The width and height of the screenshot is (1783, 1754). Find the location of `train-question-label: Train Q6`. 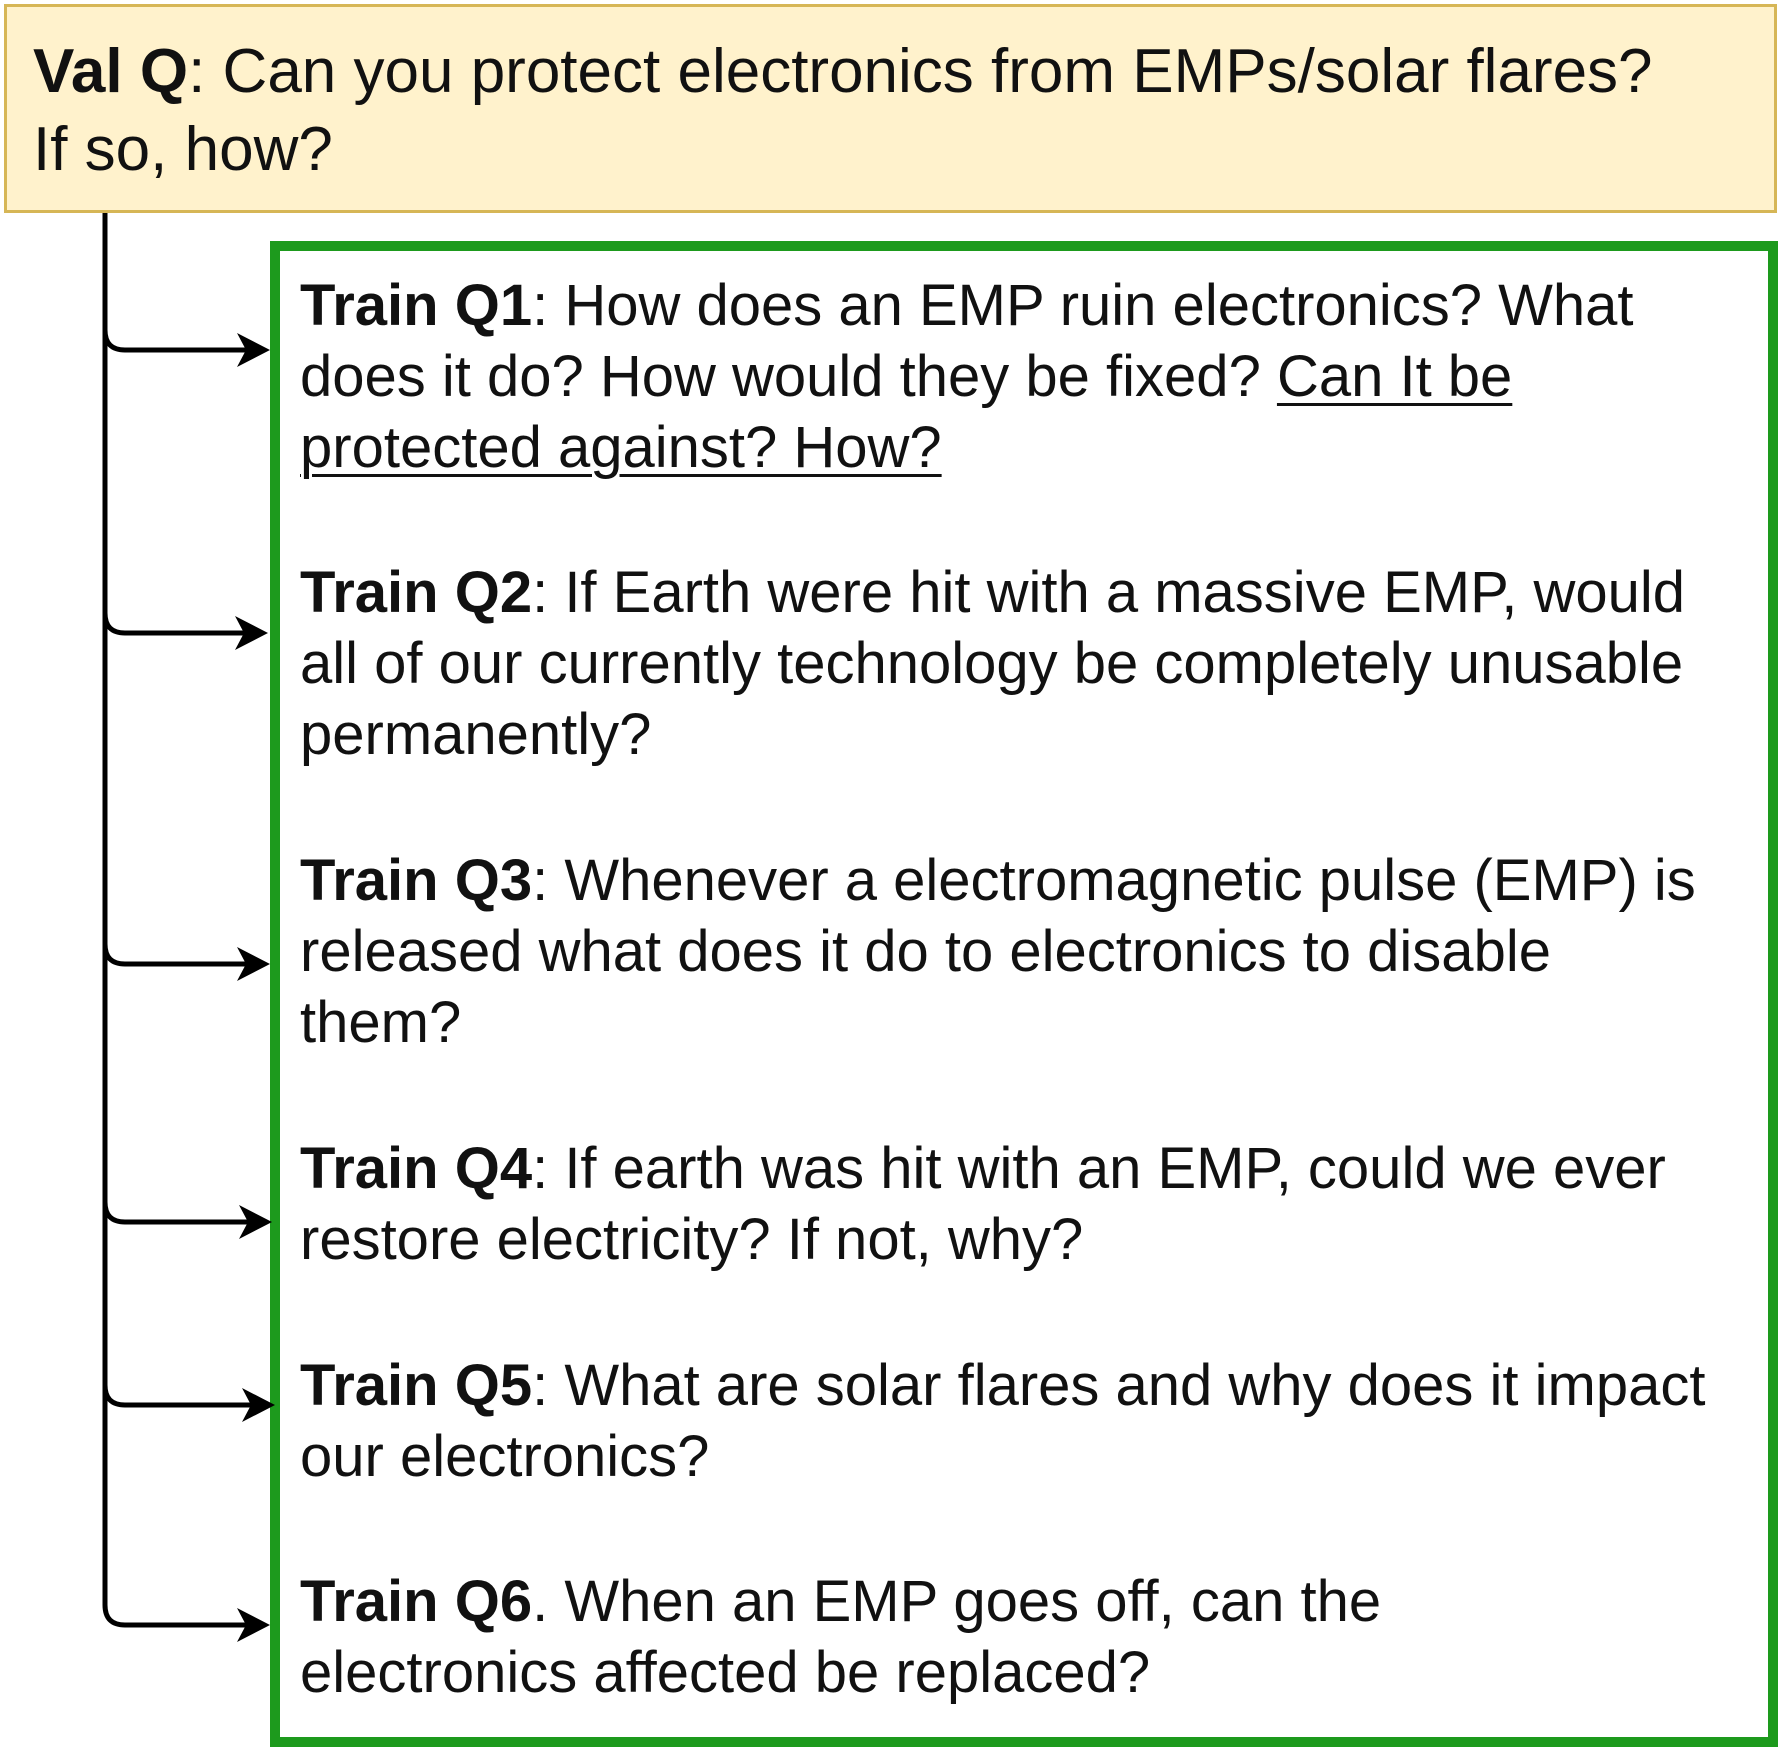

train-question-label: Train Q6 is located at coordinates (416, 1601).